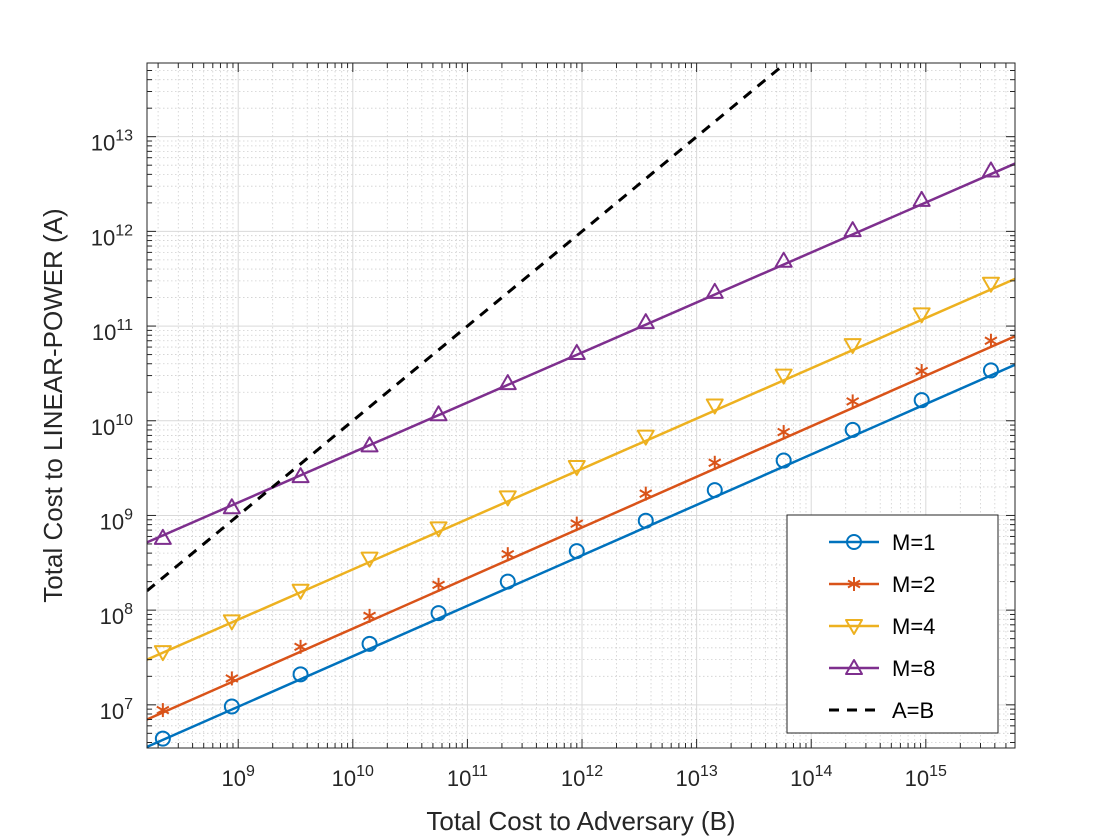 The width and height of the screenshot is (1120, 840). I want to click on y-tick-label: 10¹², so click(112, 236).